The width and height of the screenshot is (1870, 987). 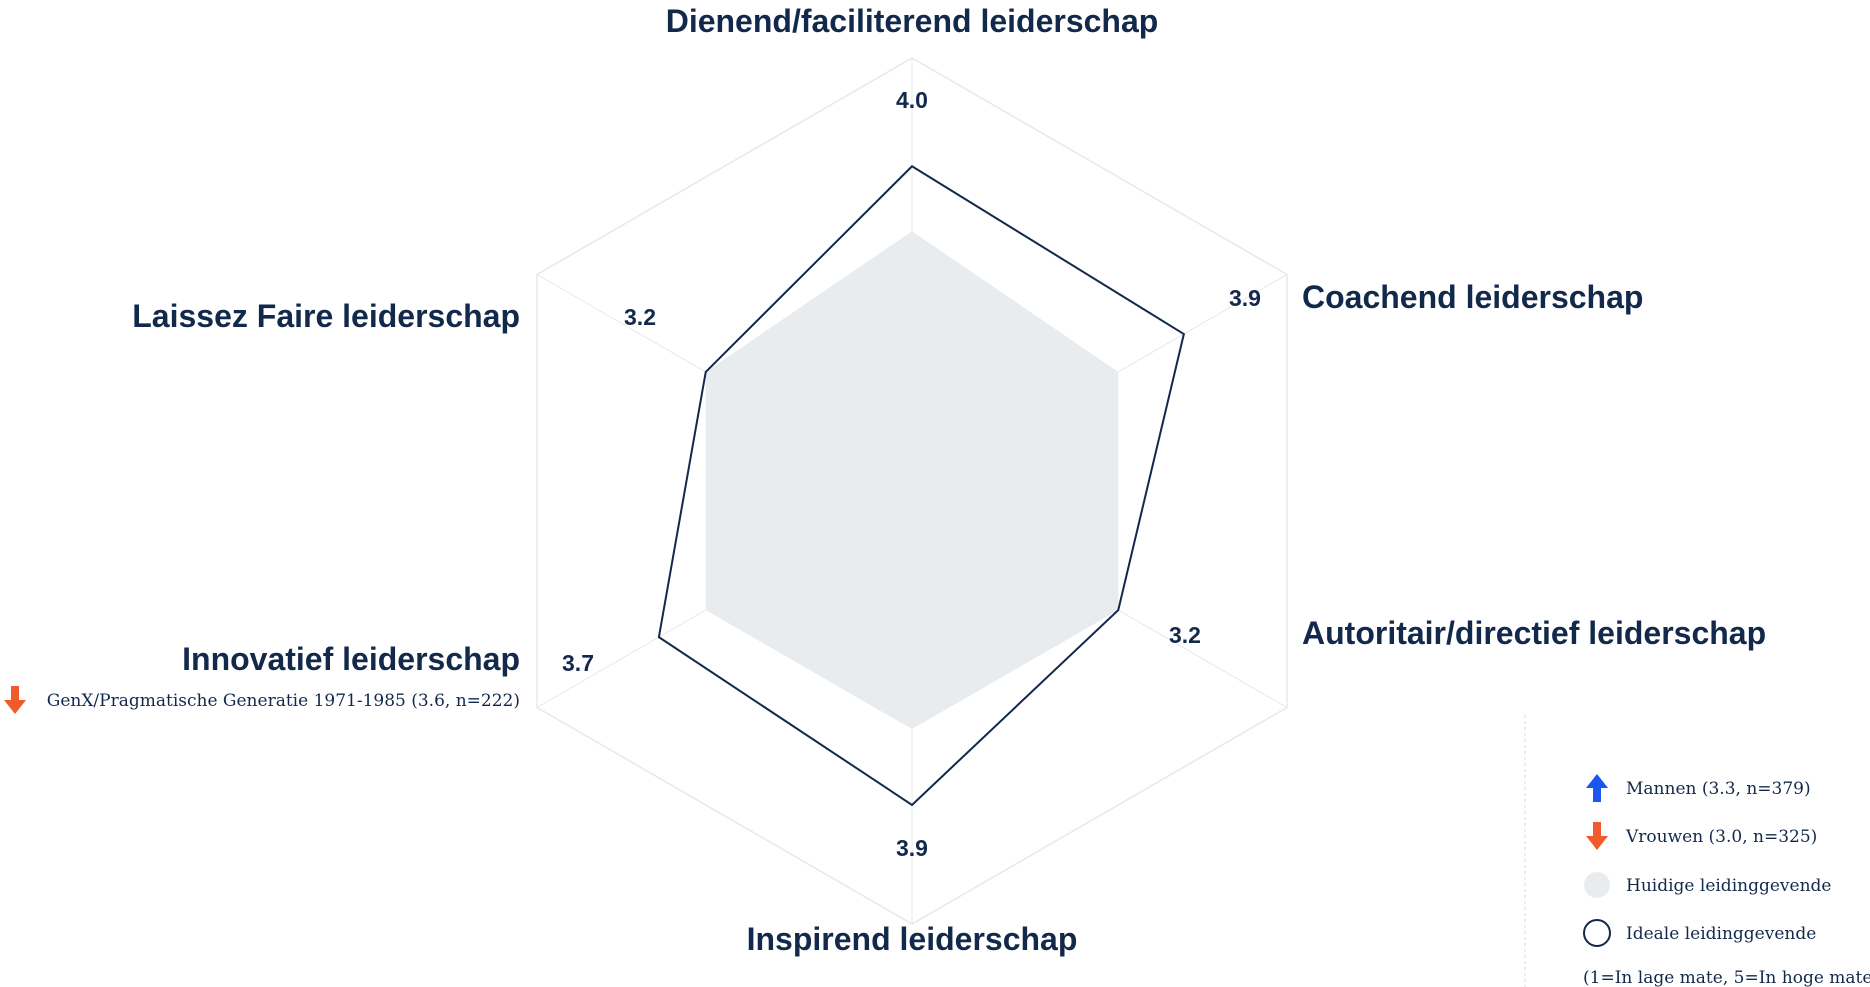 I want to click on scale-note: (1=In lage mate, 5=In hoge mate), so click(x=1726, y=977).